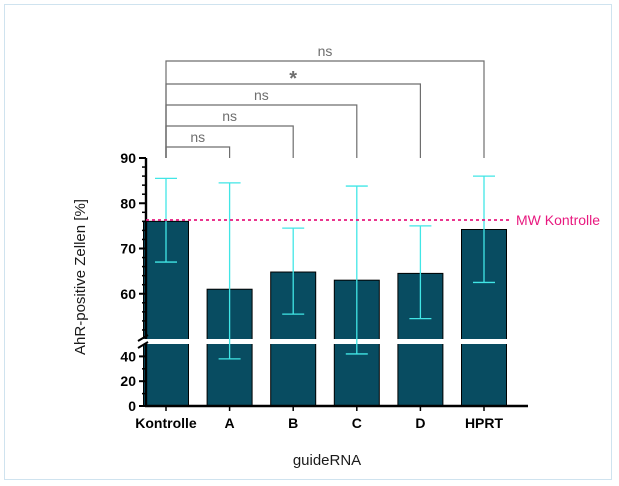 The image size is (619, 486). Describe the element at coordinates (420, 423) in the screenshot. I see `x-tick-label-d: D` at that location.